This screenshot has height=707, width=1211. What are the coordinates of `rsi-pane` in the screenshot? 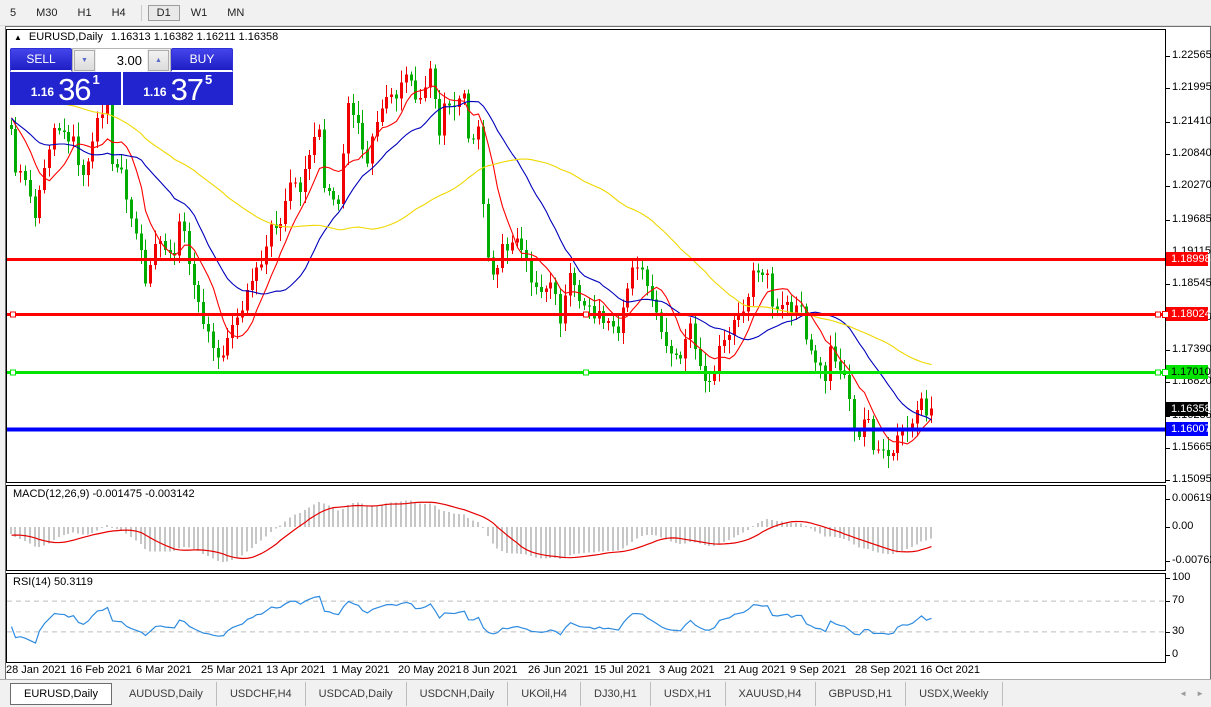 It's located at (586, 618).